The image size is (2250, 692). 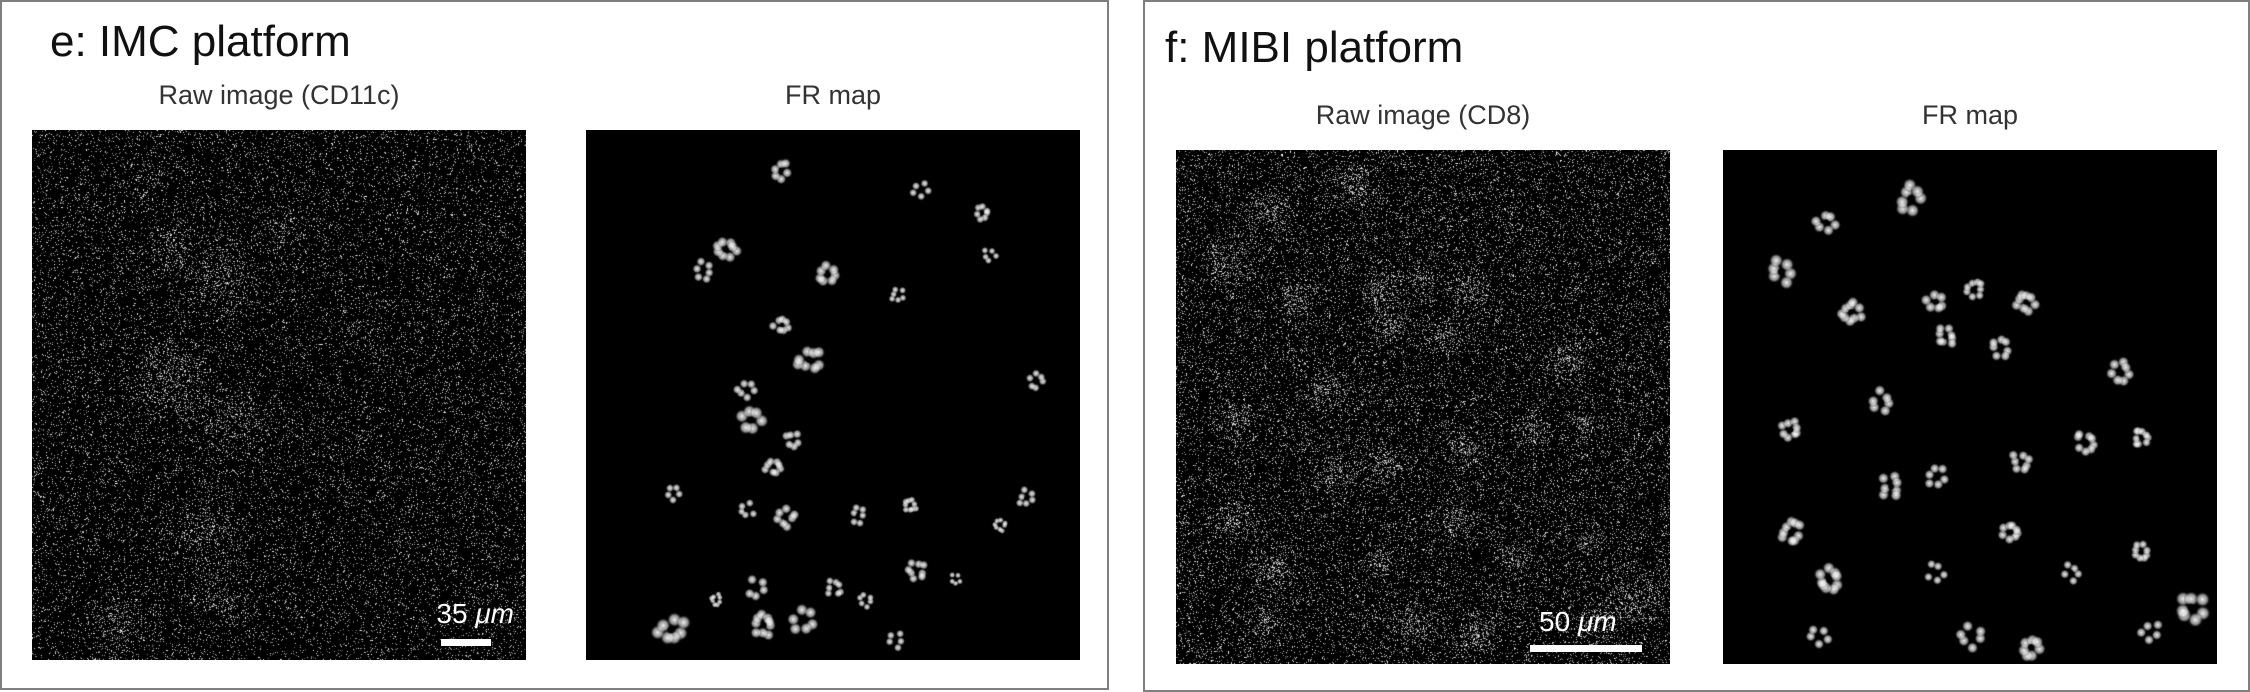 I want to click on scale-value: 35, so click(x=452, y=613).